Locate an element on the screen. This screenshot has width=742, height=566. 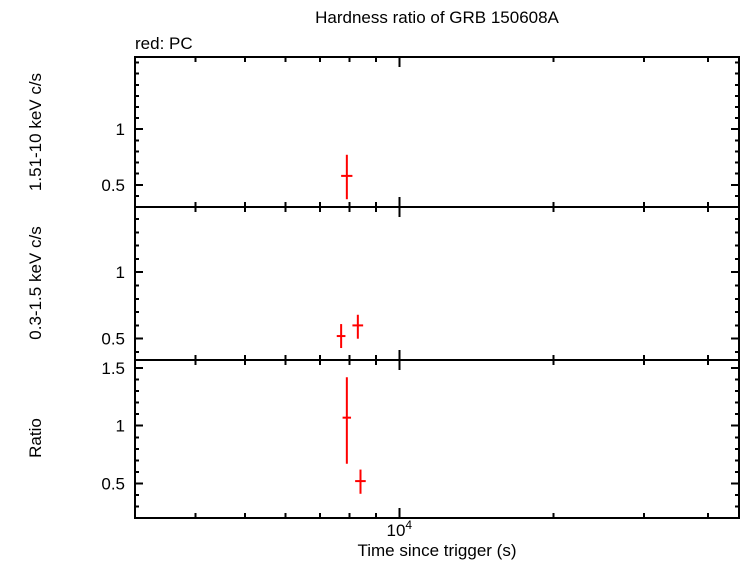
x-axis-label: Time since trigger (s) is located at coordinates (437, 550).